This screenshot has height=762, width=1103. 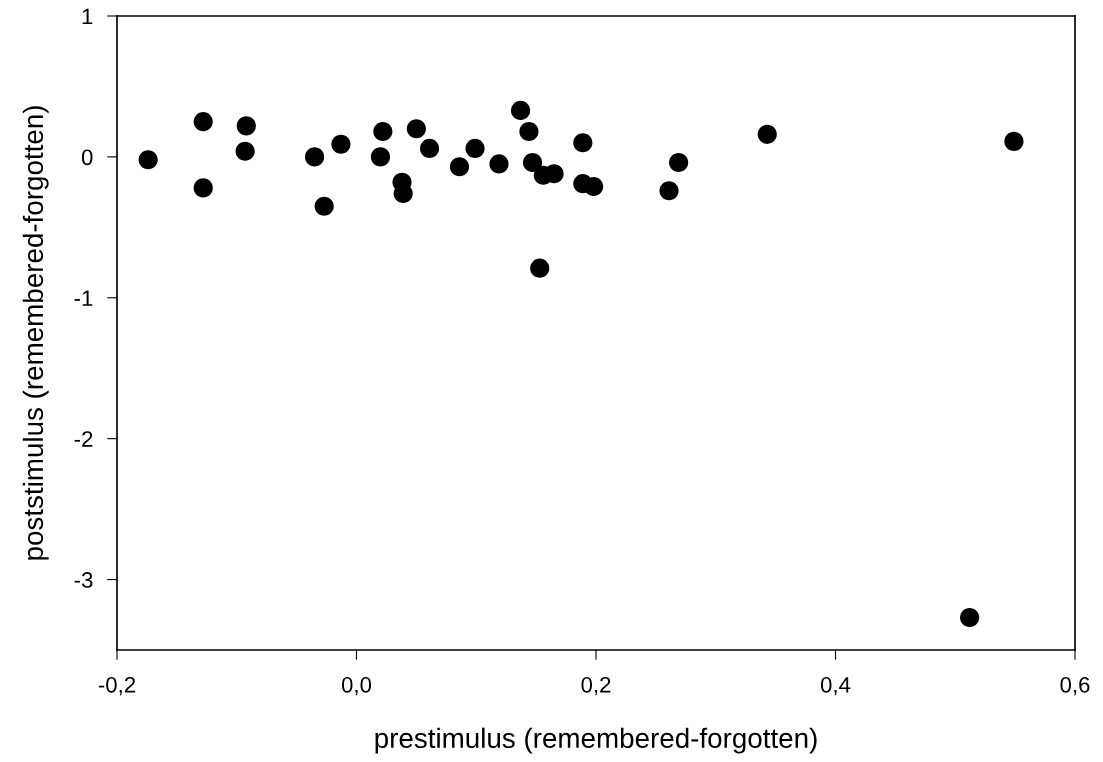 What do you see at coordinates (356, 686) in the screenshot?
I see `x-tick-label: 0,0` at bounding box center [356, 686].